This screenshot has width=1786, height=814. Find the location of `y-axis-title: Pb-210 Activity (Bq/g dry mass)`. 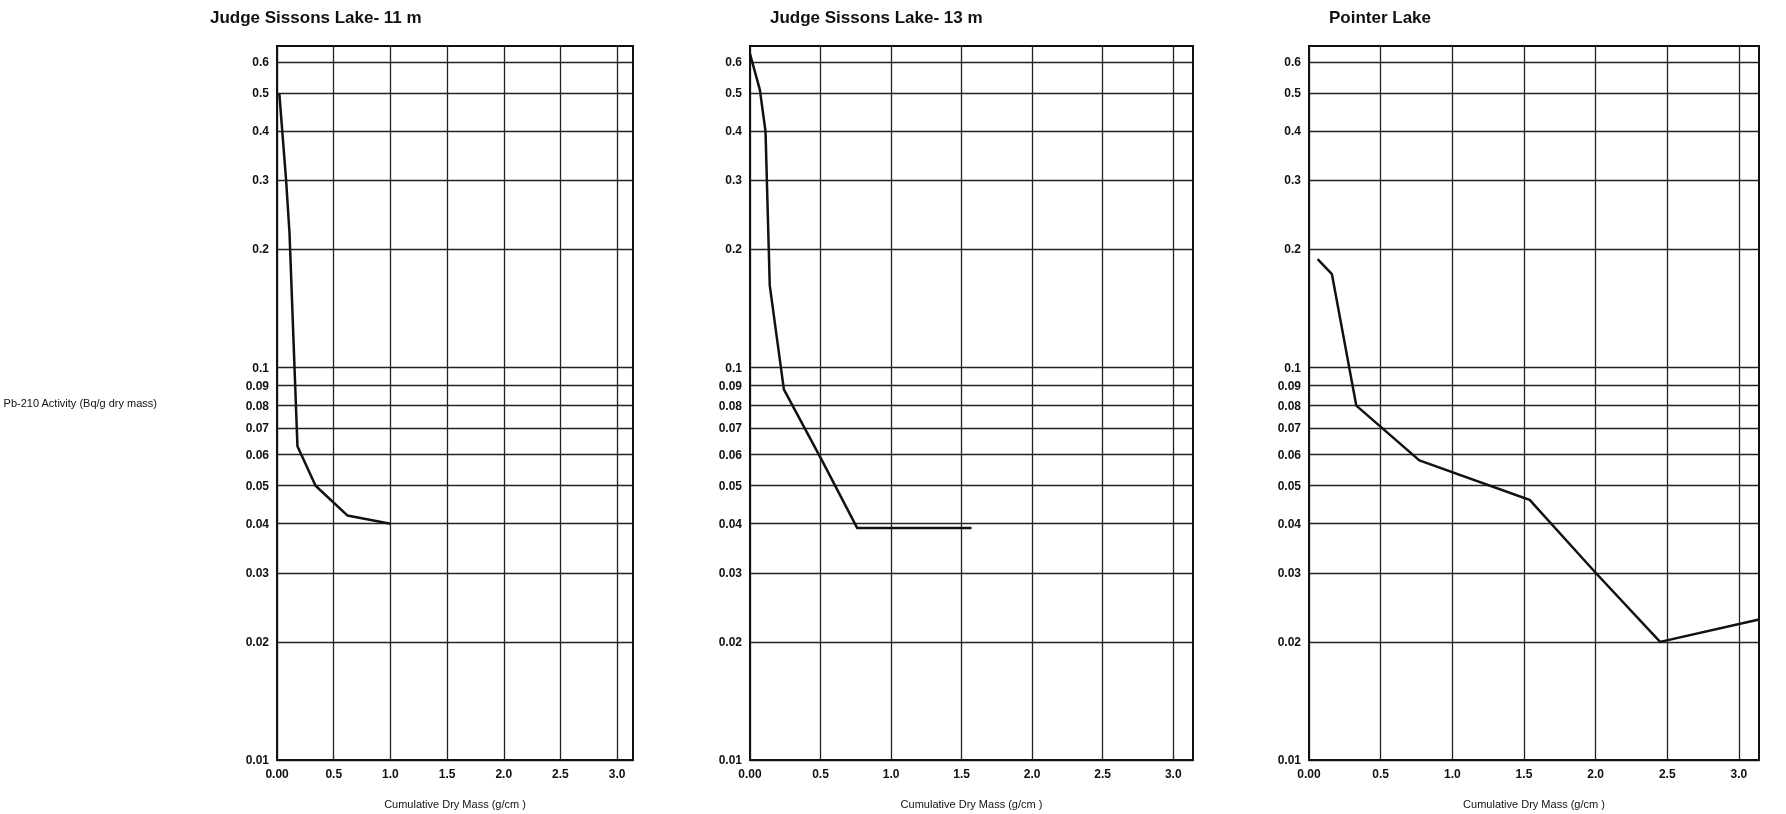

y-axis-title: Pb-210 Activity (Bq/g dry mass) is located at coordinates (80, 403).